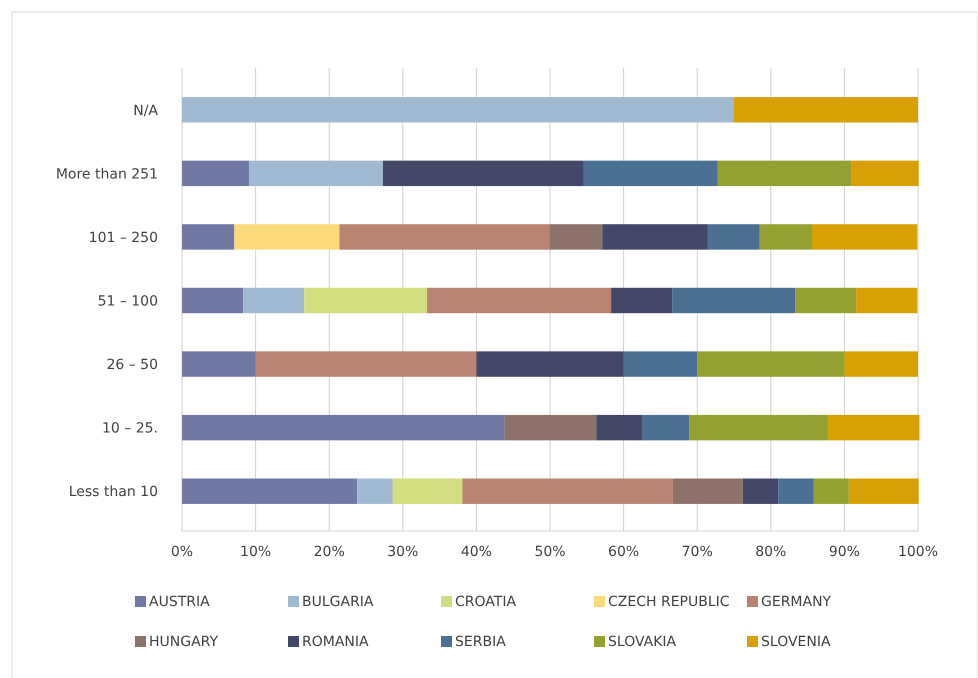  What do you see at coordinates (132, 365) in the screenshot?
I see `y-tick-label: 26 – 50` at bounding box center [132, 365].